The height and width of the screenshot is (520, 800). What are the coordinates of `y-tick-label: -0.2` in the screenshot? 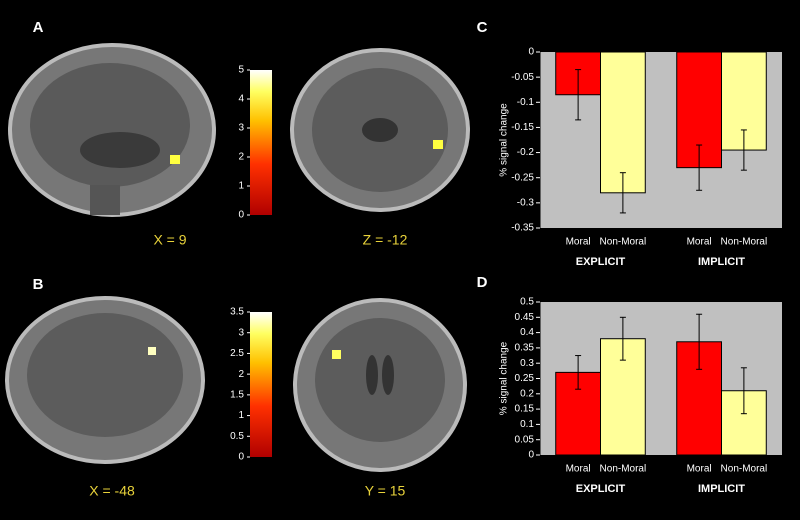 It's located at (526, 152).